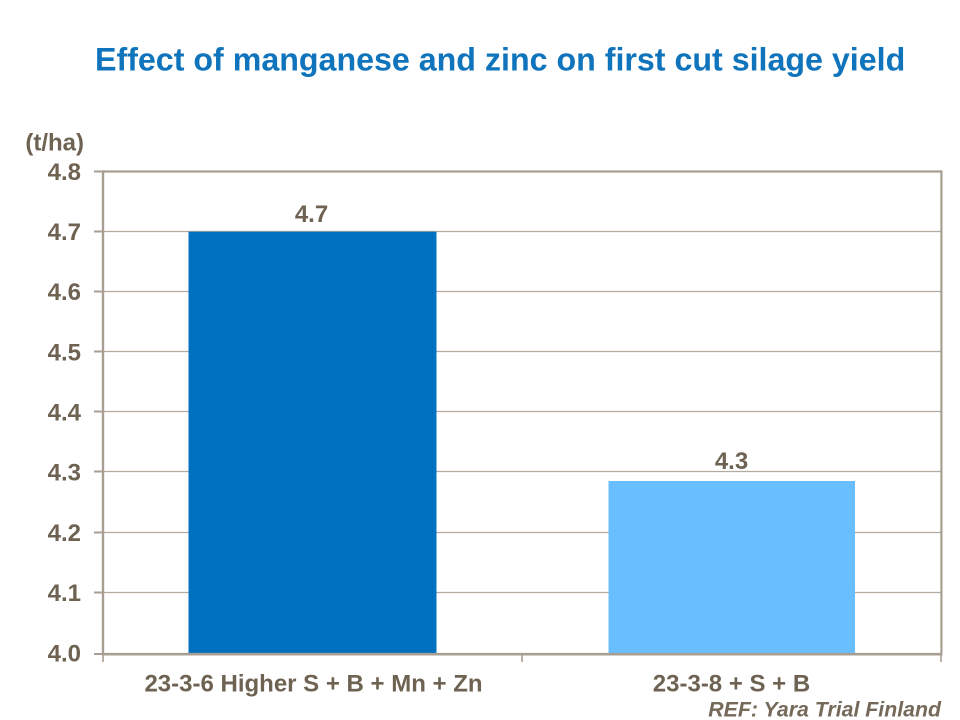 This screenshot has width=960, height=720. What do you see at coordinates (64, 172) in the screenshot?
I see `svg-text: 4.8` at bounding box center [64, 172].